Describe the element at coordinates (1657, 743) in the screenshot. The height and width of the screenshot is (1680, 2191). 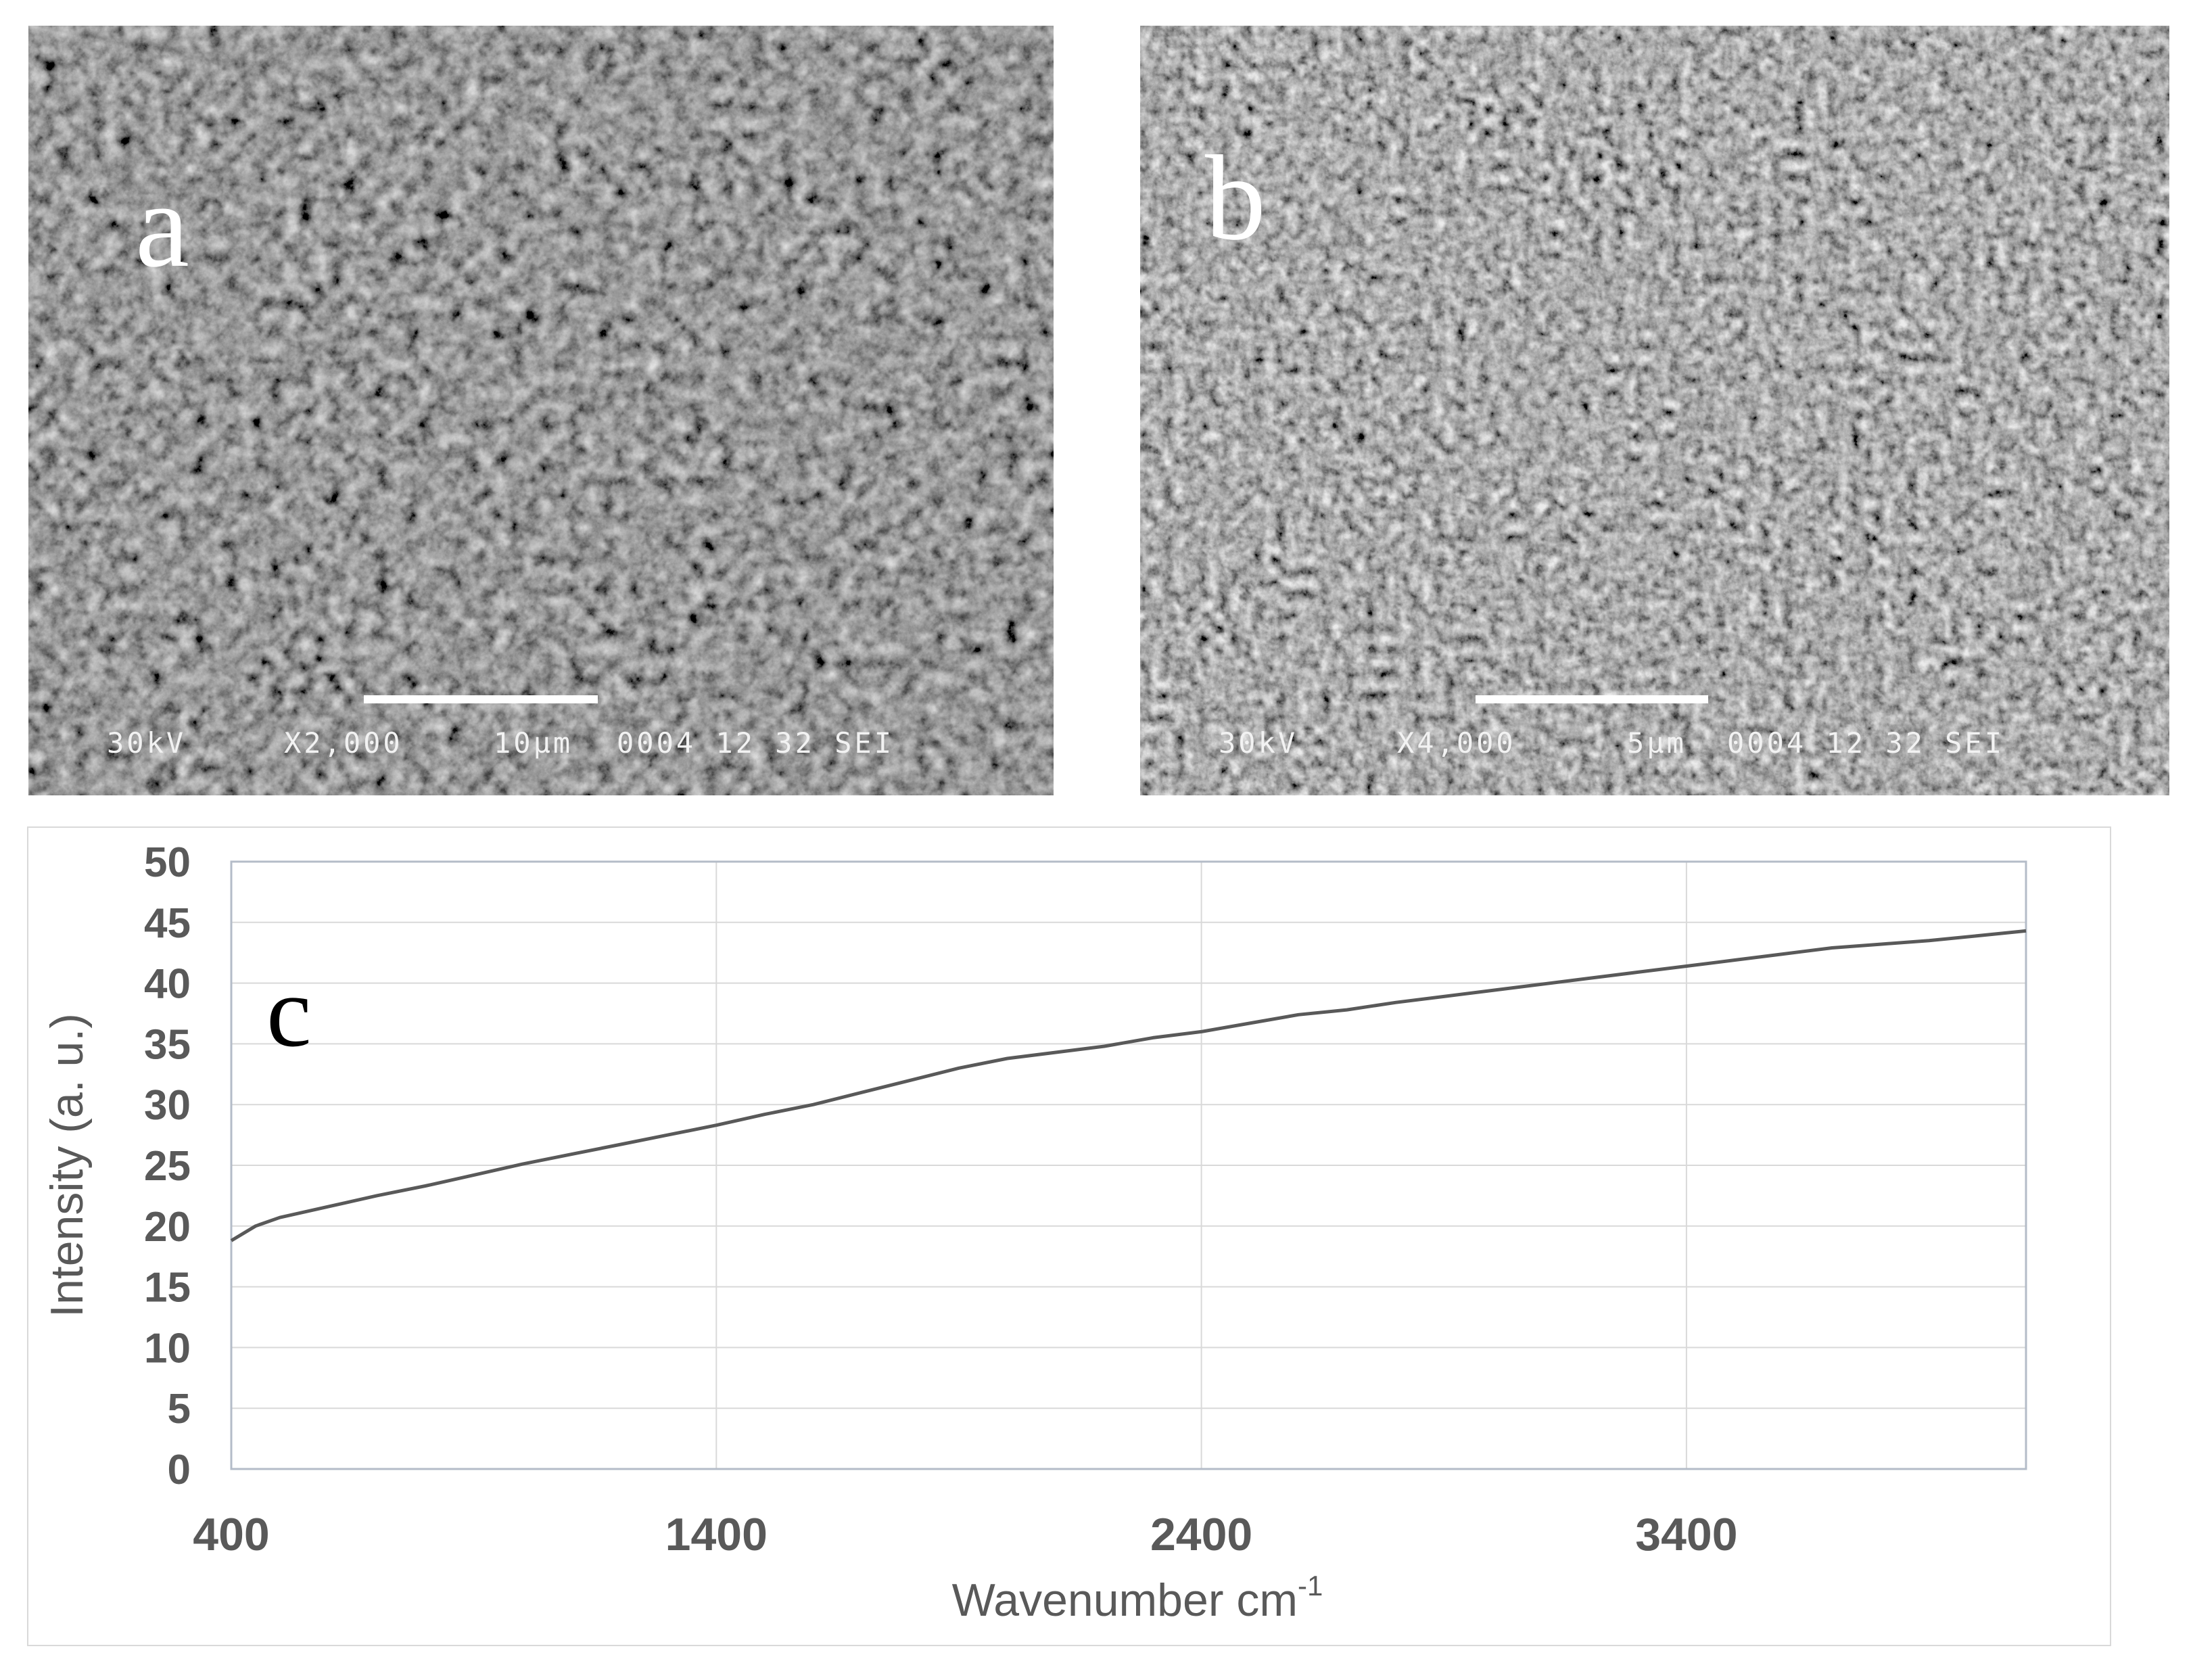
I see `sem-scale-label-b: 5µm` at that location.